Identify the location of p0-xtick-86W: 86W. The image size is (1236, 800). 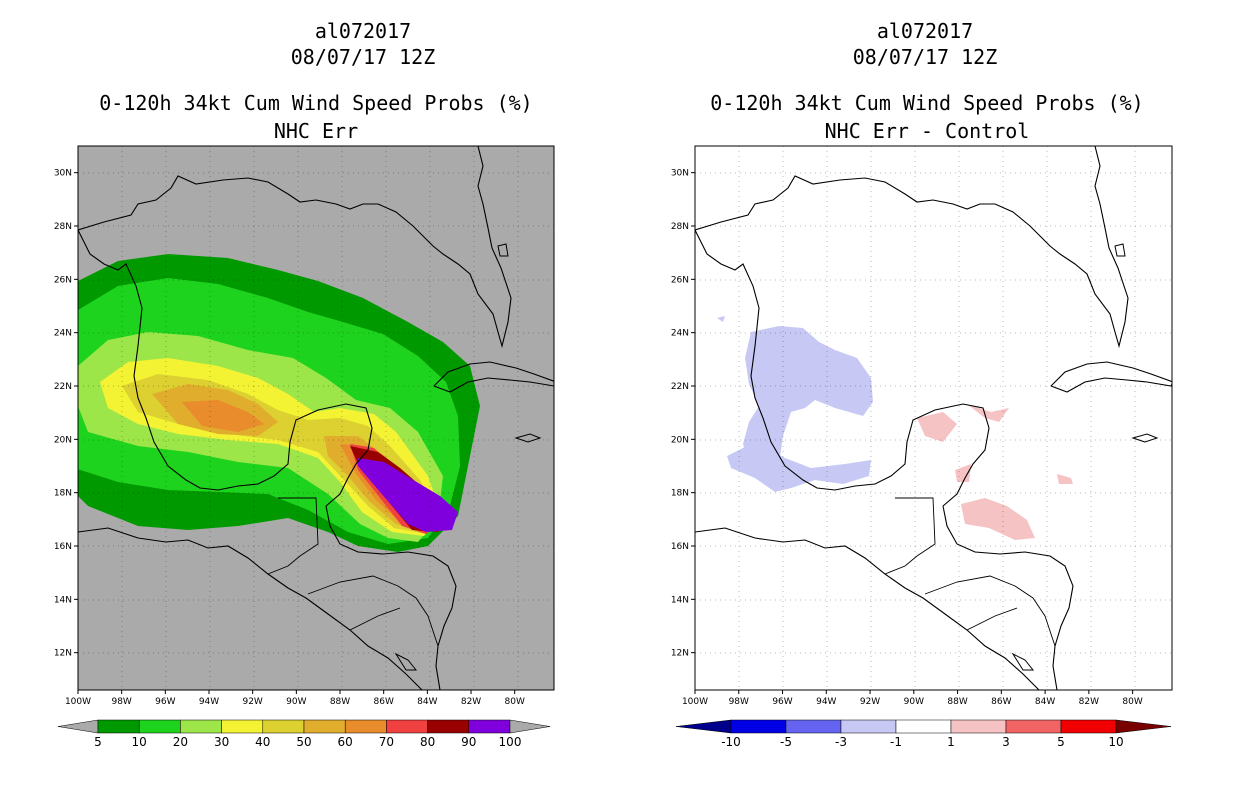
(384, 702).